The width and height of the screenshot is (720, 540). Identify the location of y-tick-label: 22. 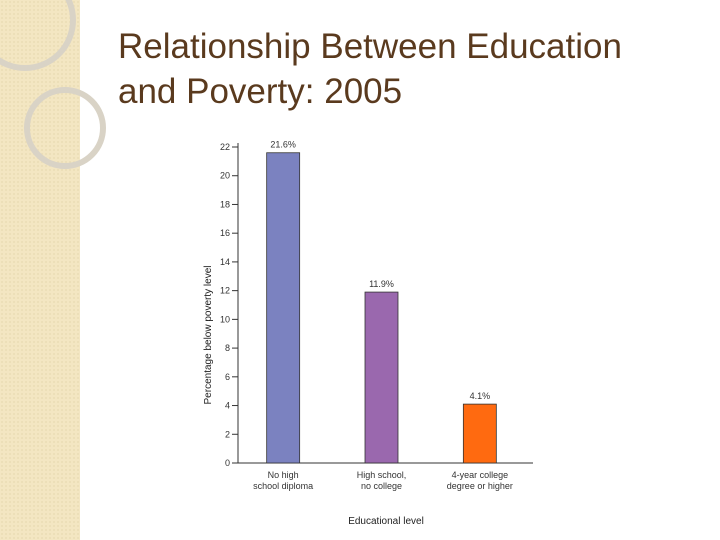
(225, 147).